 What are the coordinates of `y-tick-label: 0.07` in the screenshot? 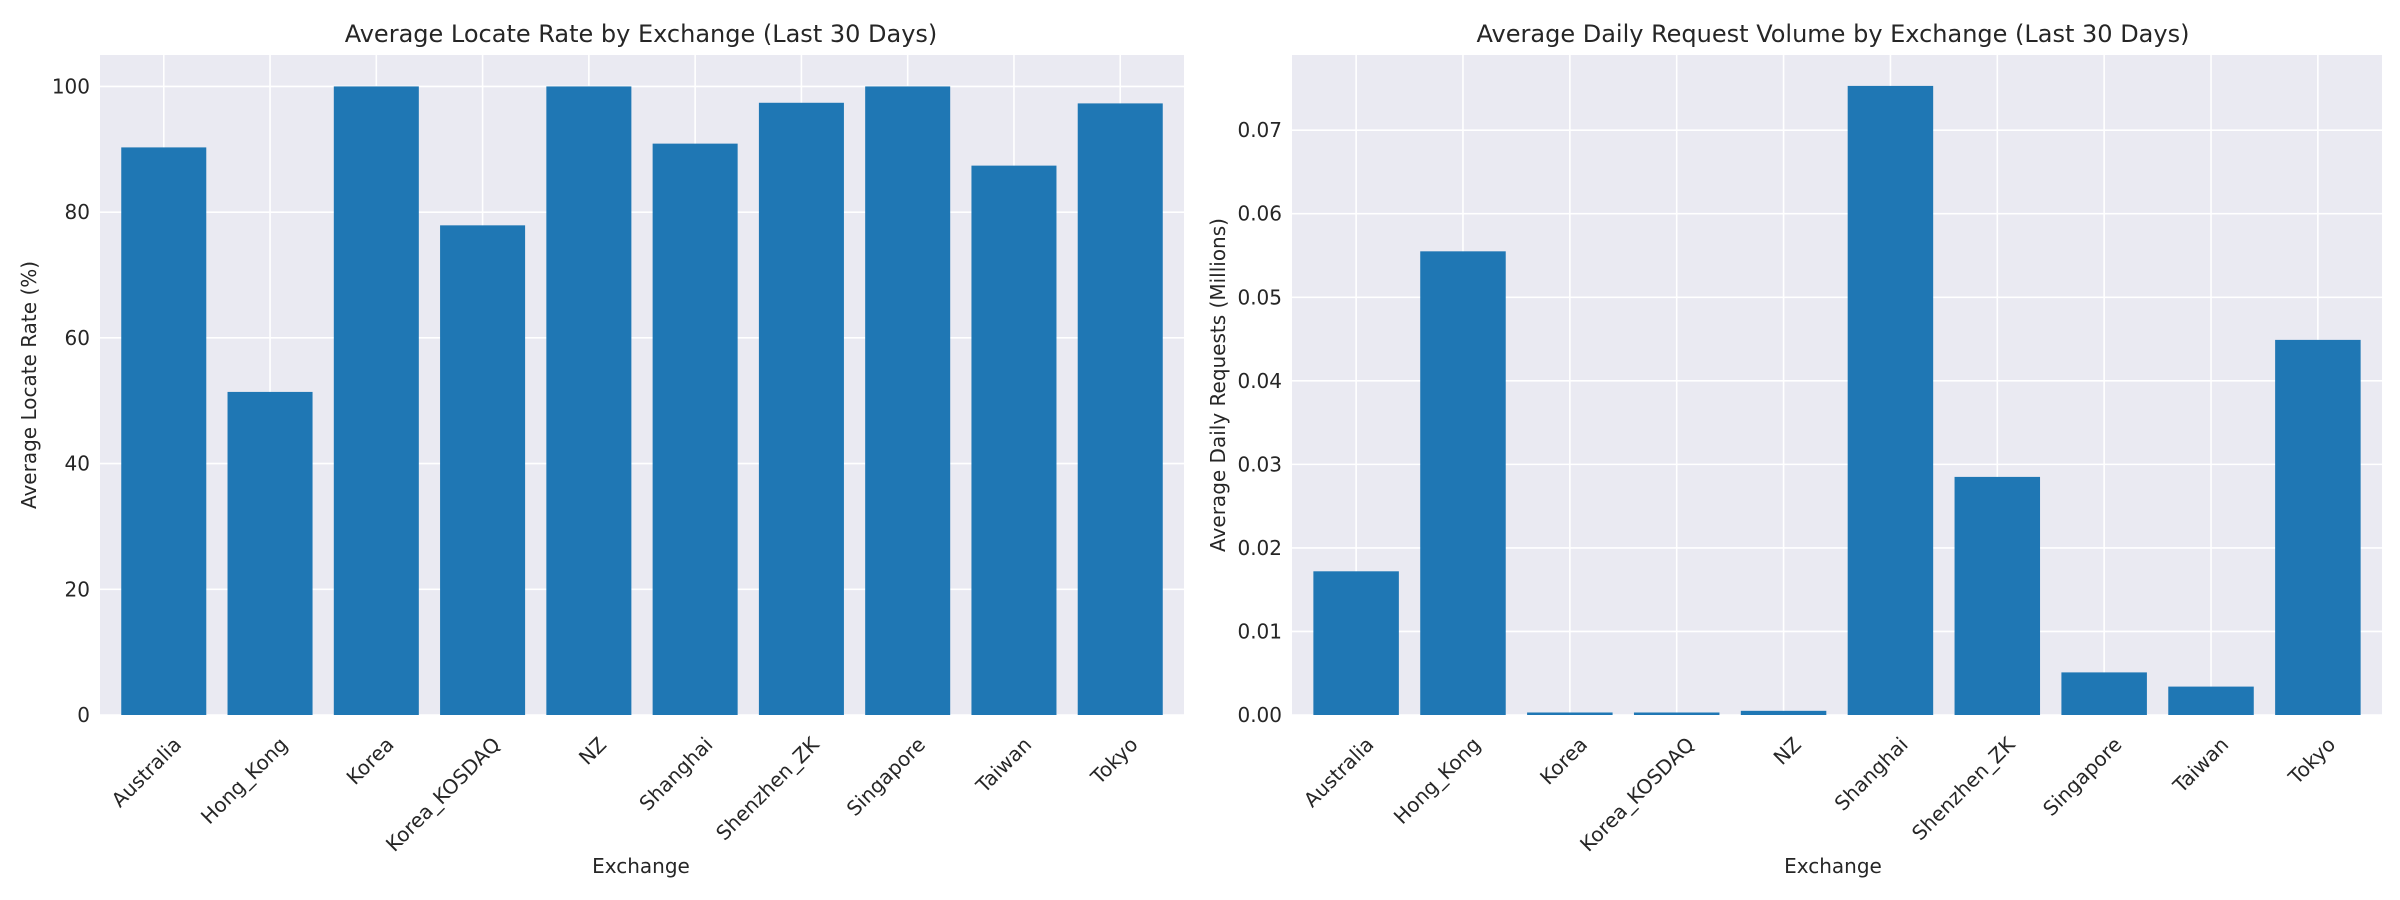 It's located at (1259, 130).